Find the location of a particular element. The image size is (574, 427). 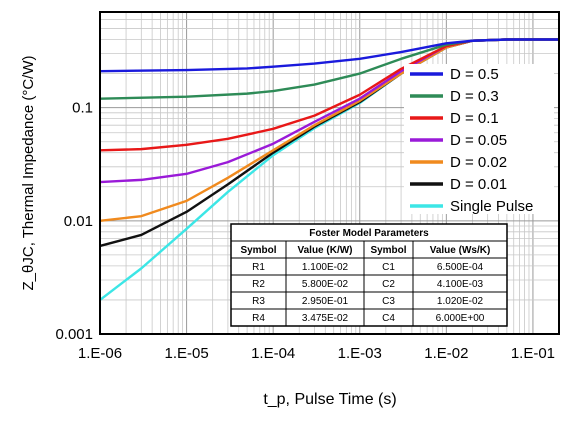

x-tick-label: 1.E-01 is located at coordinates (533, 353).